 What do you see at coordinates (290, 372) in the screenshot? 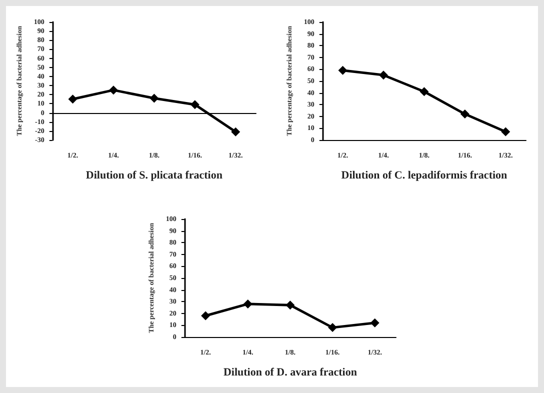
I see `x-axis-title: Dilution of D. avara fraction` at bounding box center [290, 372].